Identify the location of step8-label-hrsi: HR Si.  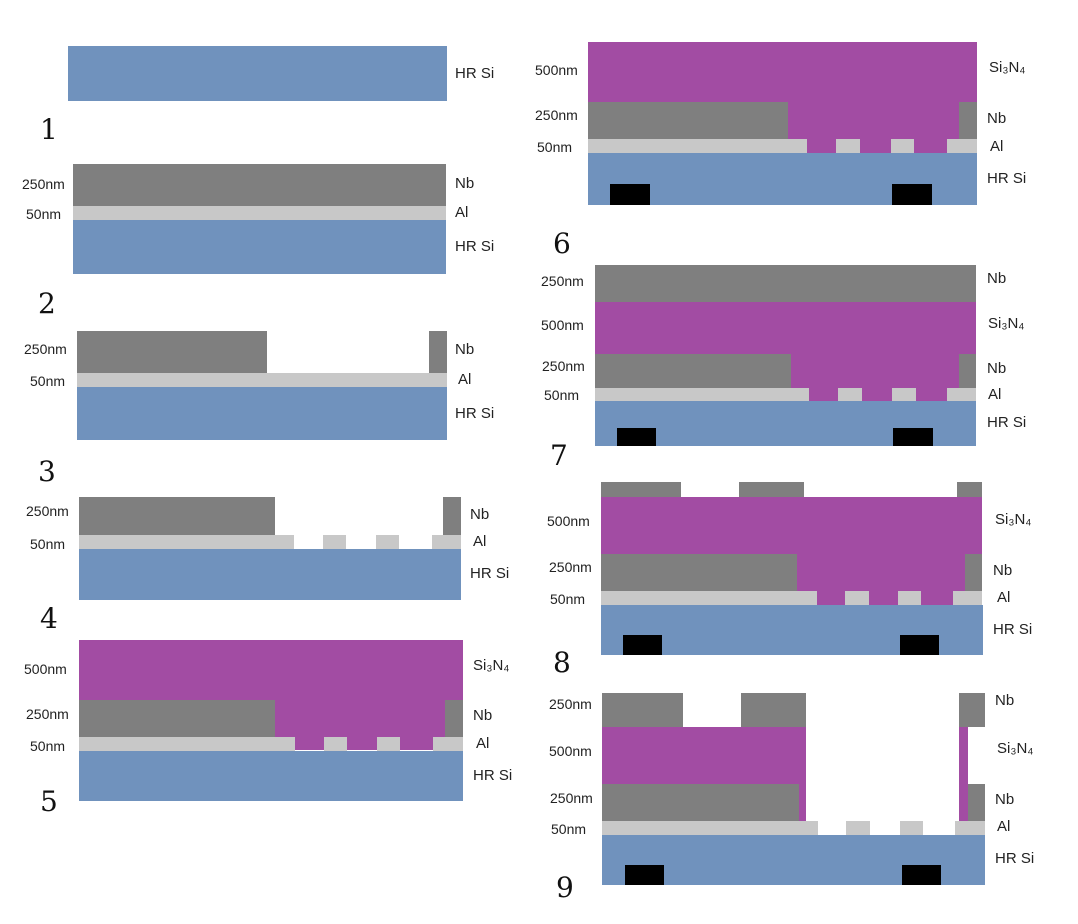
(1013, 629).